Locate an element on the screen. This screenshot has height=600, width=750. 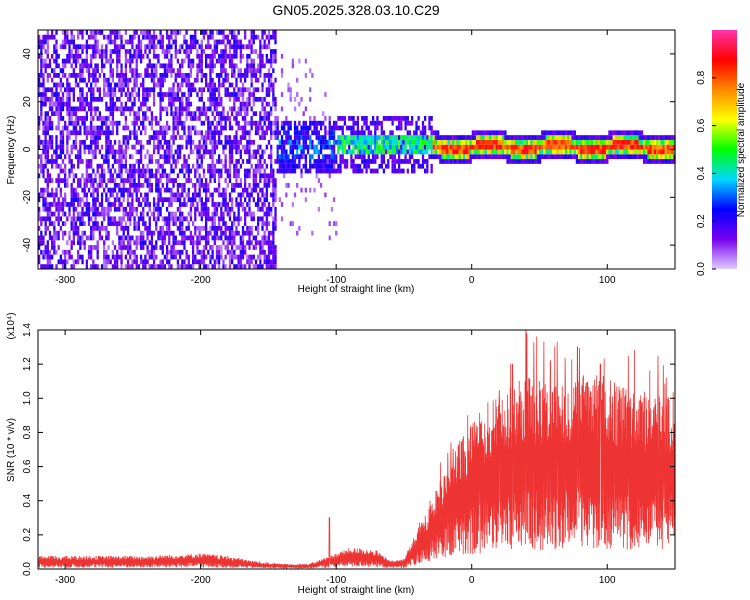
y-tick-label: 0.2 is located at coordinates (27, 534).